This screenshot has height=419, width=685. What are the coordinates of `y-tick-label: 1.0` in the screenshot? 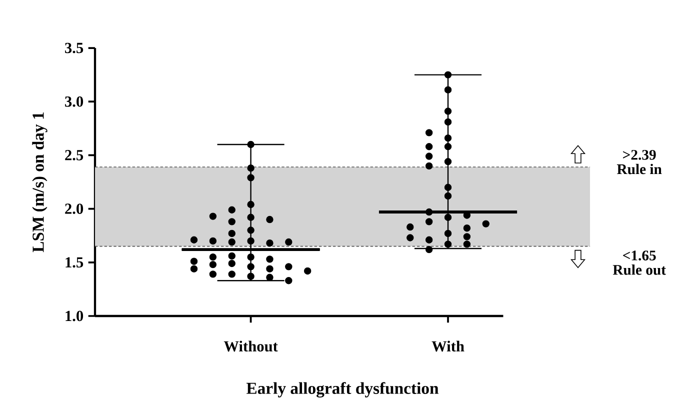 It's located at (75, 316).